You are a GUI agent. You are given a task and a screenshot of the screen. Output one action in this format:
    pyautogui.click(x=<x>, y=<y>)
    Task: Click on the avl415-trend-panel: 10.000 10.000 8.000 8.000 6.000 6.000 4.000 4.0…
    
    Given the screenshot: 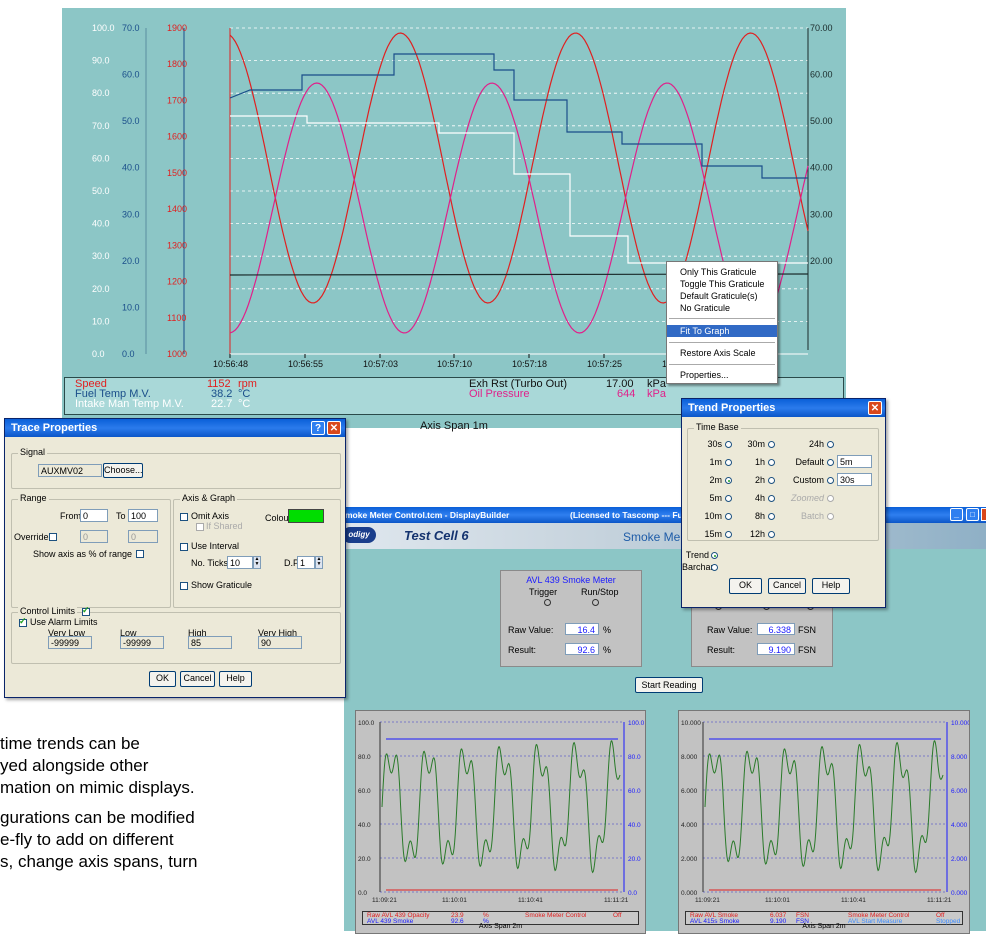 What is the action you would take?
    pyautogui.click(x=824, y=822)
    